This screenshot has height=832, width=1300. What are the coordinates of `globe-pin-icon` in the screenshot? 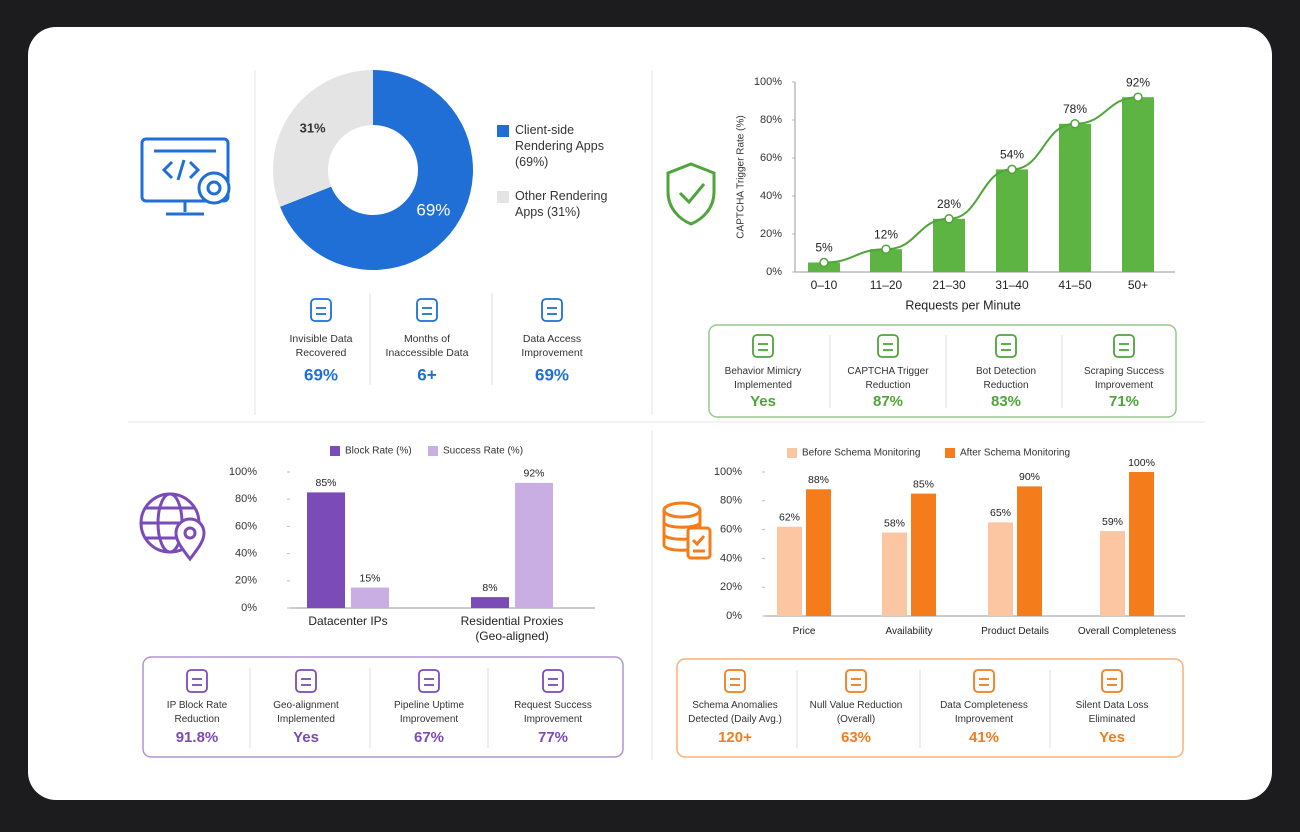 It's located at (172, 527).